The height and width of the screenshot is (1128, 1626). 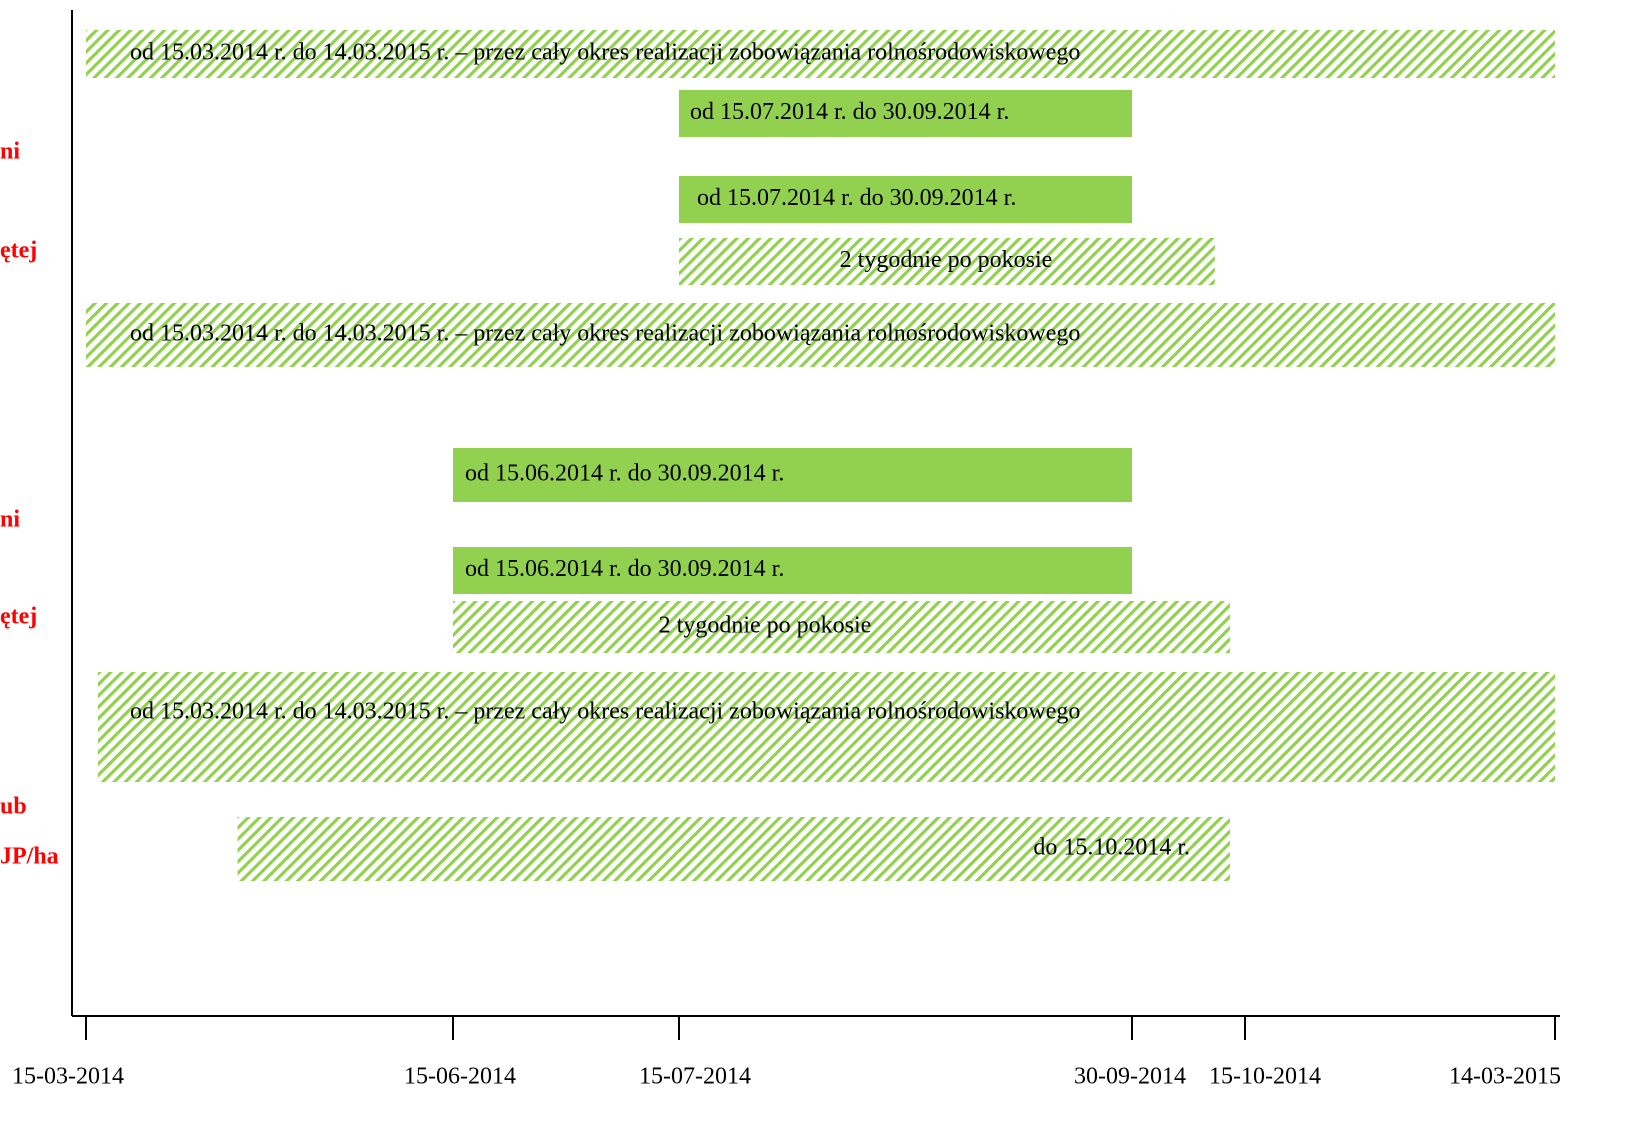 What do you see at coordinates (1111, 848) in the screenshot?
I see `bar-label: do 15.10.2014 r.` at bounding box center [1111, 848].